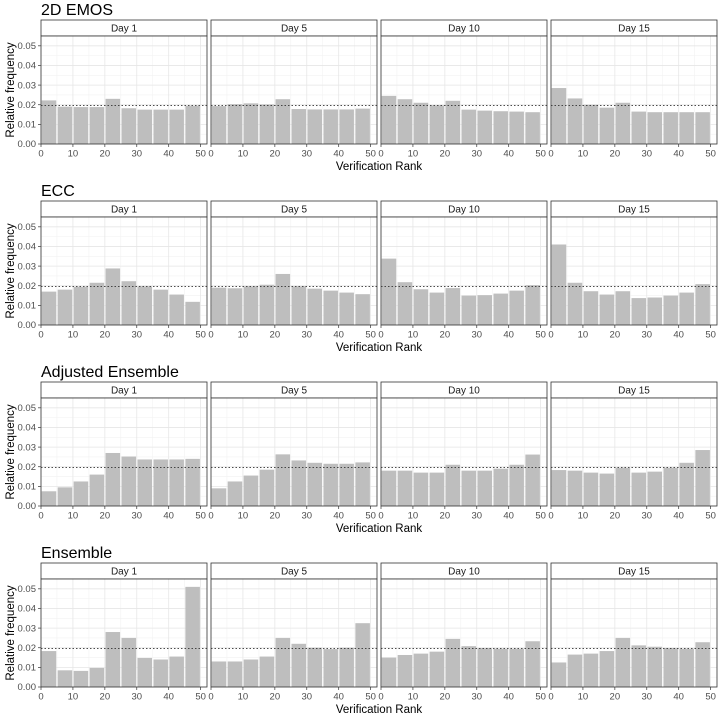 Image resolution: width=721 pixels, height=721 pixels. I want to click on y-tick-label: 0.05, so click(27, 589).